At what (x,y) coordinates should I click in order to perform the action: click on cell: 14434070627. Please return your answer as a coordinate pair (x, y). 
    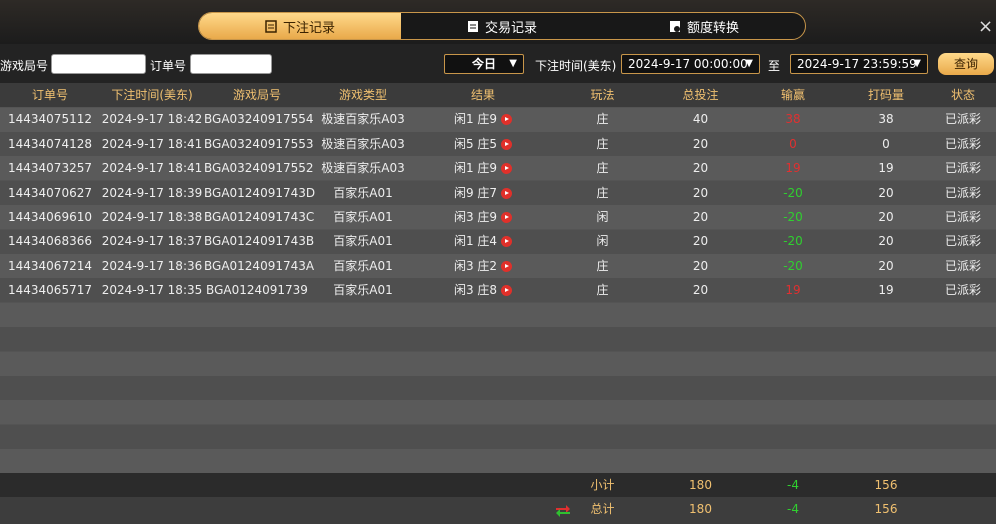
    Looking at the image, I should click on (50, 192).